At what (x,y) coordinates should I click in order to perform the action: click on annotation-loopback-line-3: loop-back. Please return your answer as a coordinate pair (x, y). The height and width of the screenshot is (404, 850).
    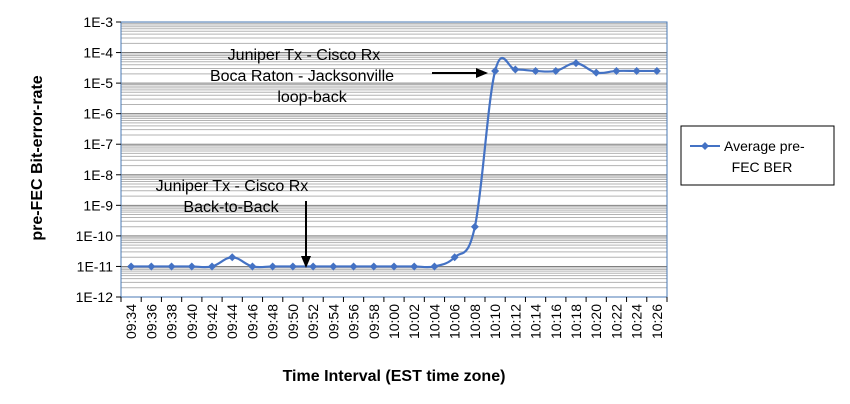
    Looking at the image, I should click on (312, 97).